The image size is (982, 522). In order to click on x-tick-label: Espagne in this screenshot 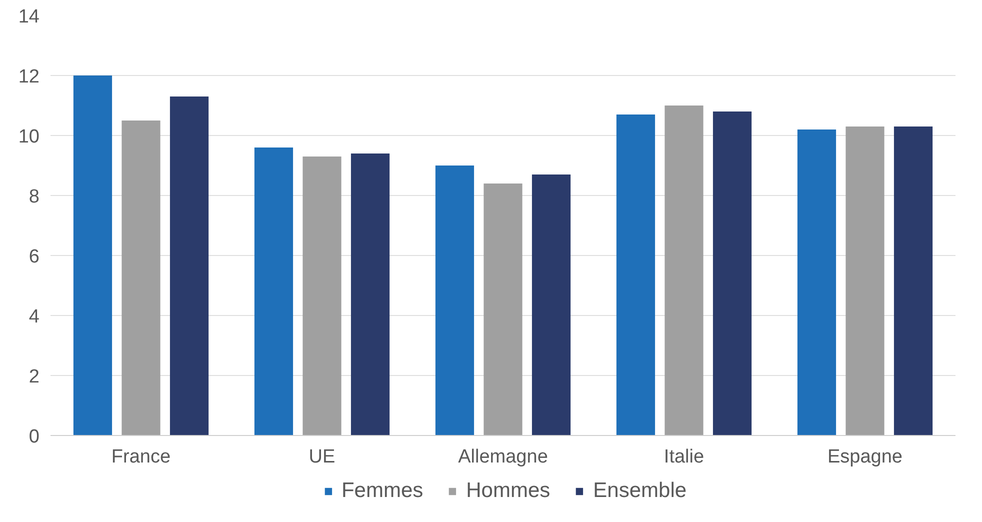, I will do `click(865, 457)`.